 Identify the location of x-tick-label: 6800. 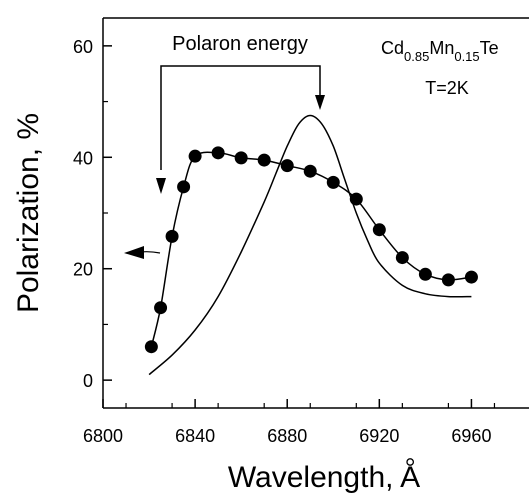
(103, 436).